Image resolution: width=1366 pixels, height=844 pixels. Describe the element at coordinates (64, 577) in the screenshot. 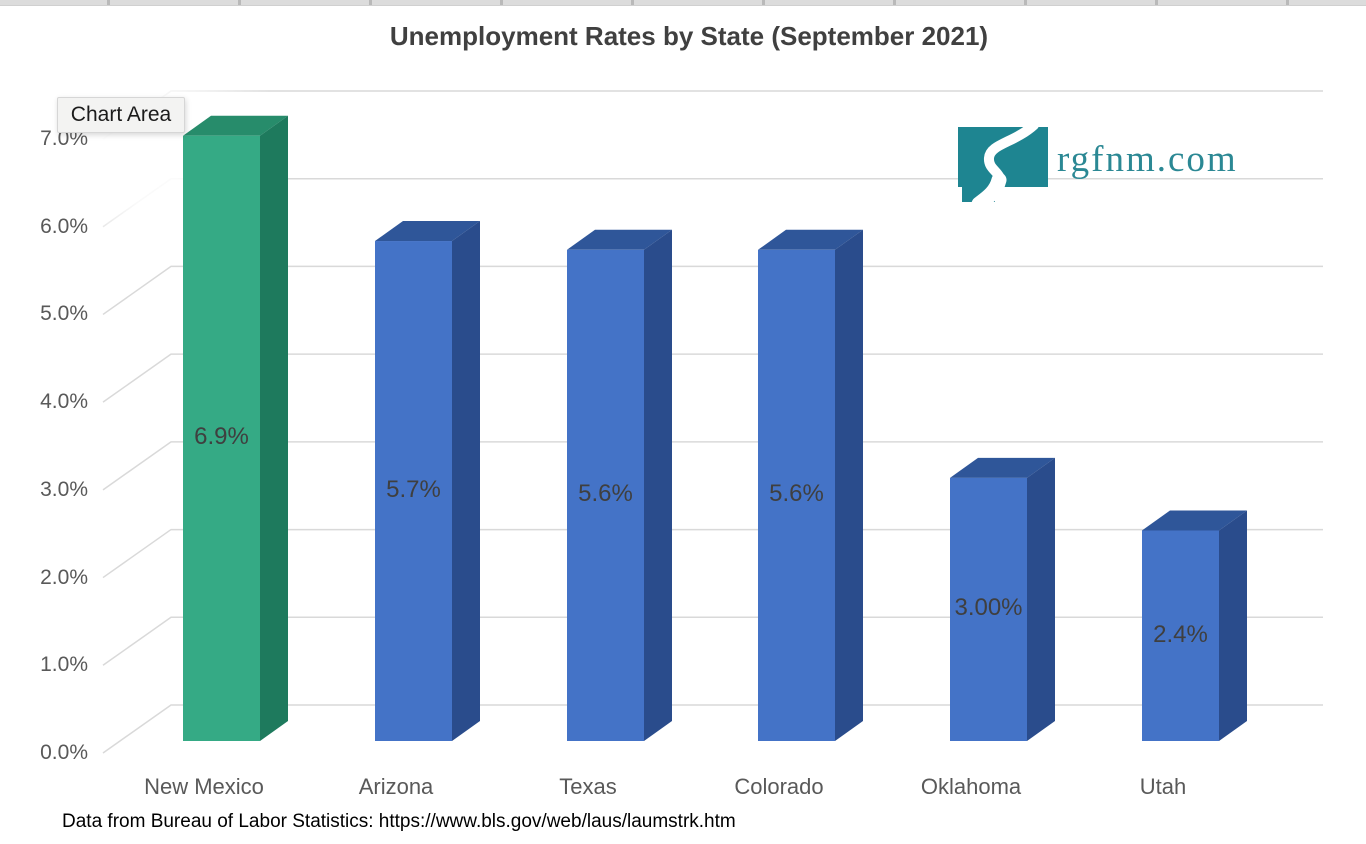

I see `y-axis-label-2pct: 2.0%` at that location.